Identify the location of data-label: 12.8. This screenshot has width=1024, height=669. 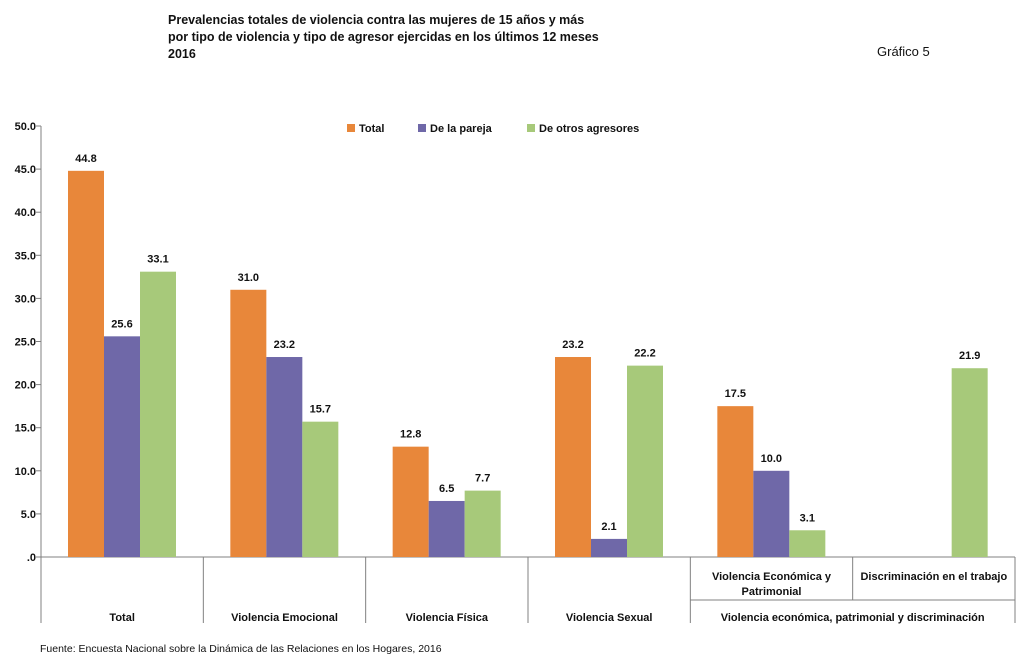
(410, 435).